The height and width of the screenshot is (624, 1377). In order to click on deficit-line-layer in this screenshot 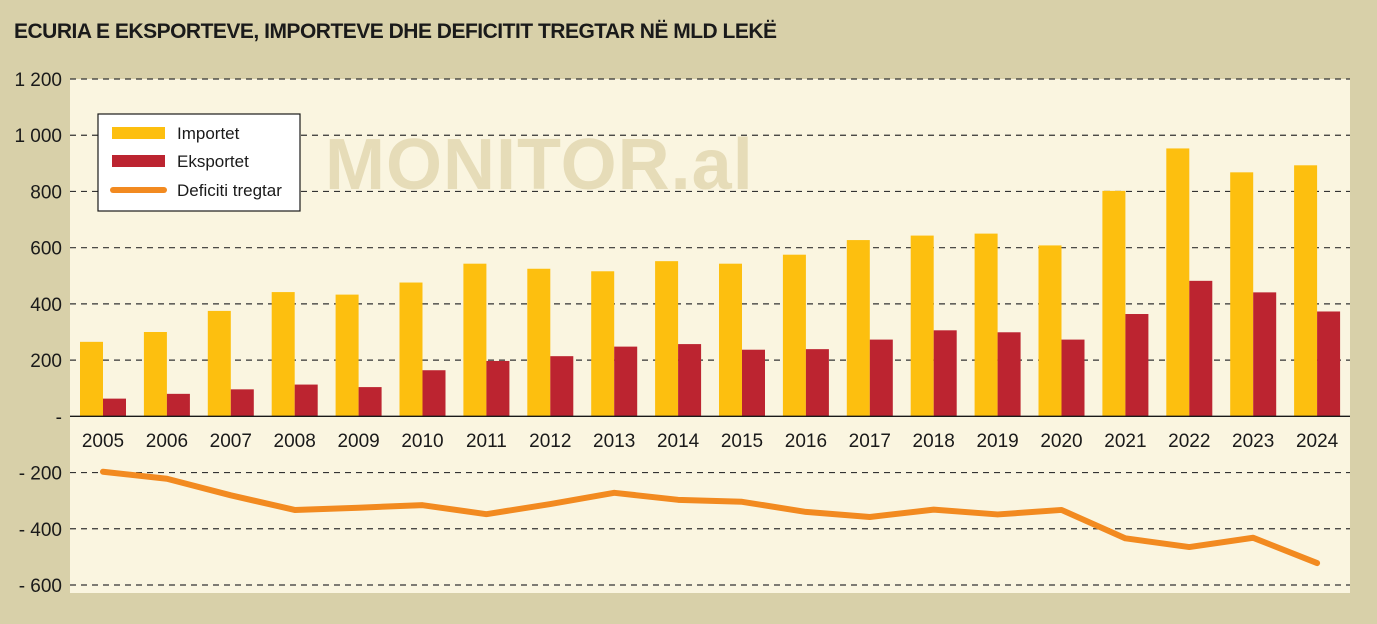, I will do `click(710, 517)`.